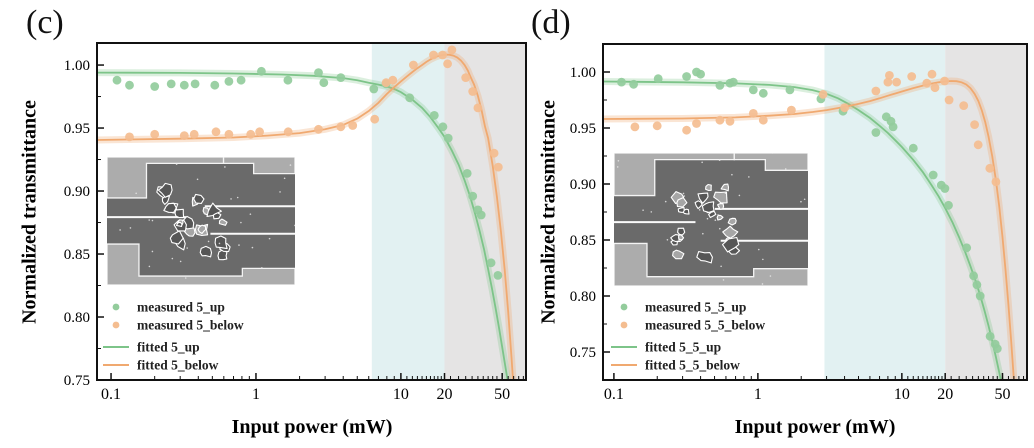  What do you see at coordinates (902, 394) in the screenshot?
I see `x-tick-label: 10` at bounding box center [902, 394].